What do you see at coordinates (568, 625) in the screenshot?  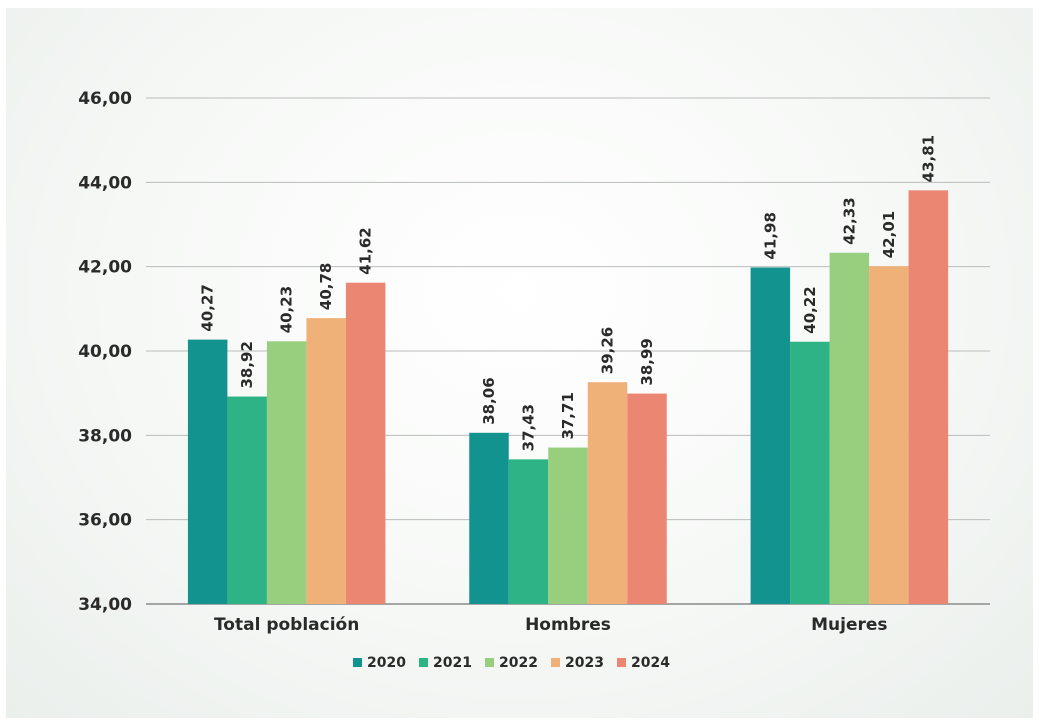 I see `category-label: Hombres` at bounding box center [568, 625].